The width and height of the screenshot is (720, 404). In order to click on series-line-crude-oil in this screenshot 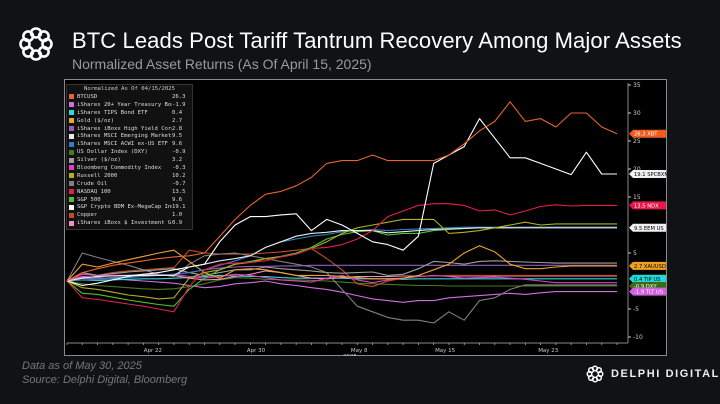, I will do `click(341, 288)`.